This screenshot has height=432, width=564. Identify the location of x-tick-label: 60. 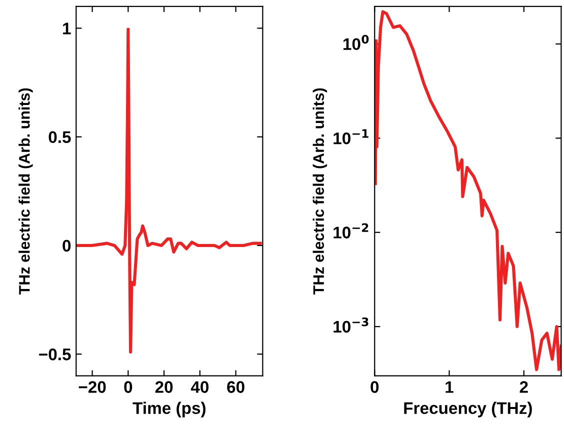
(235, 387).